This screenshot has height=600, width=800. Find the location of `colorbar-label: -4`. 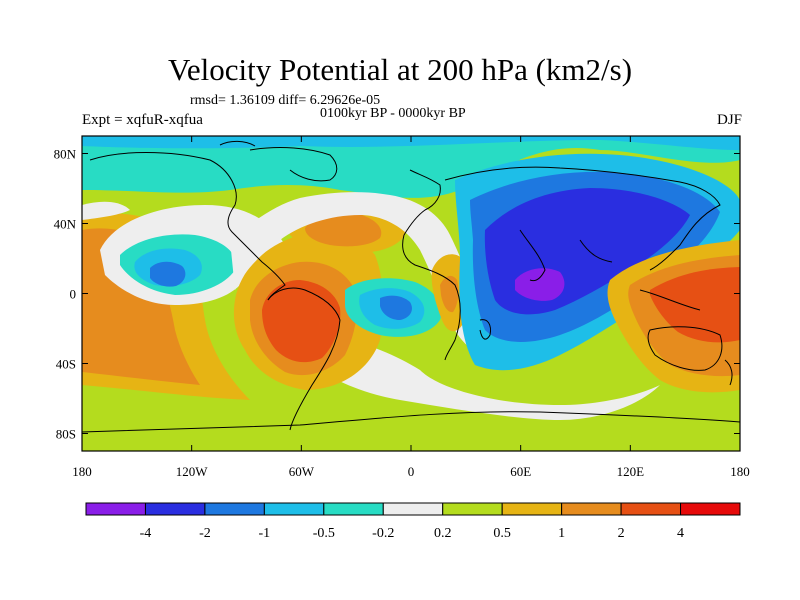

colorbar-label: -4 is located at coordinates (146, 533).